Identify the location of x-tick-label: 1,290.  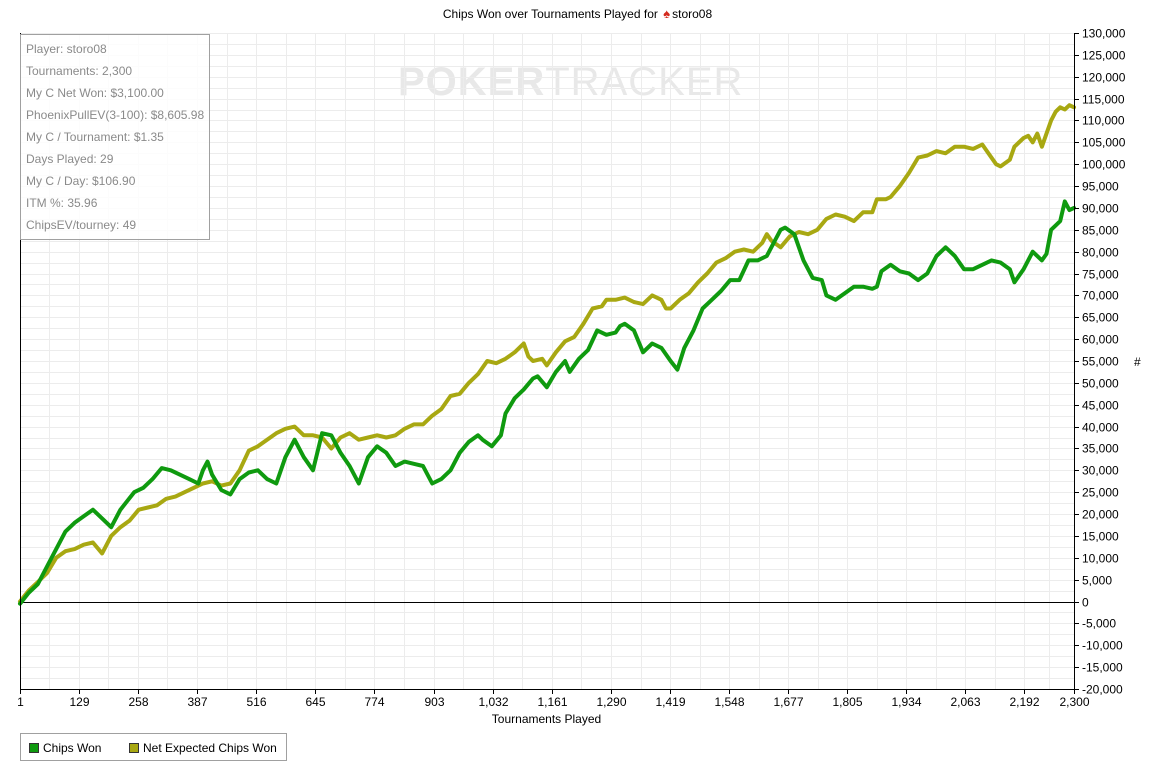
(611, 702).